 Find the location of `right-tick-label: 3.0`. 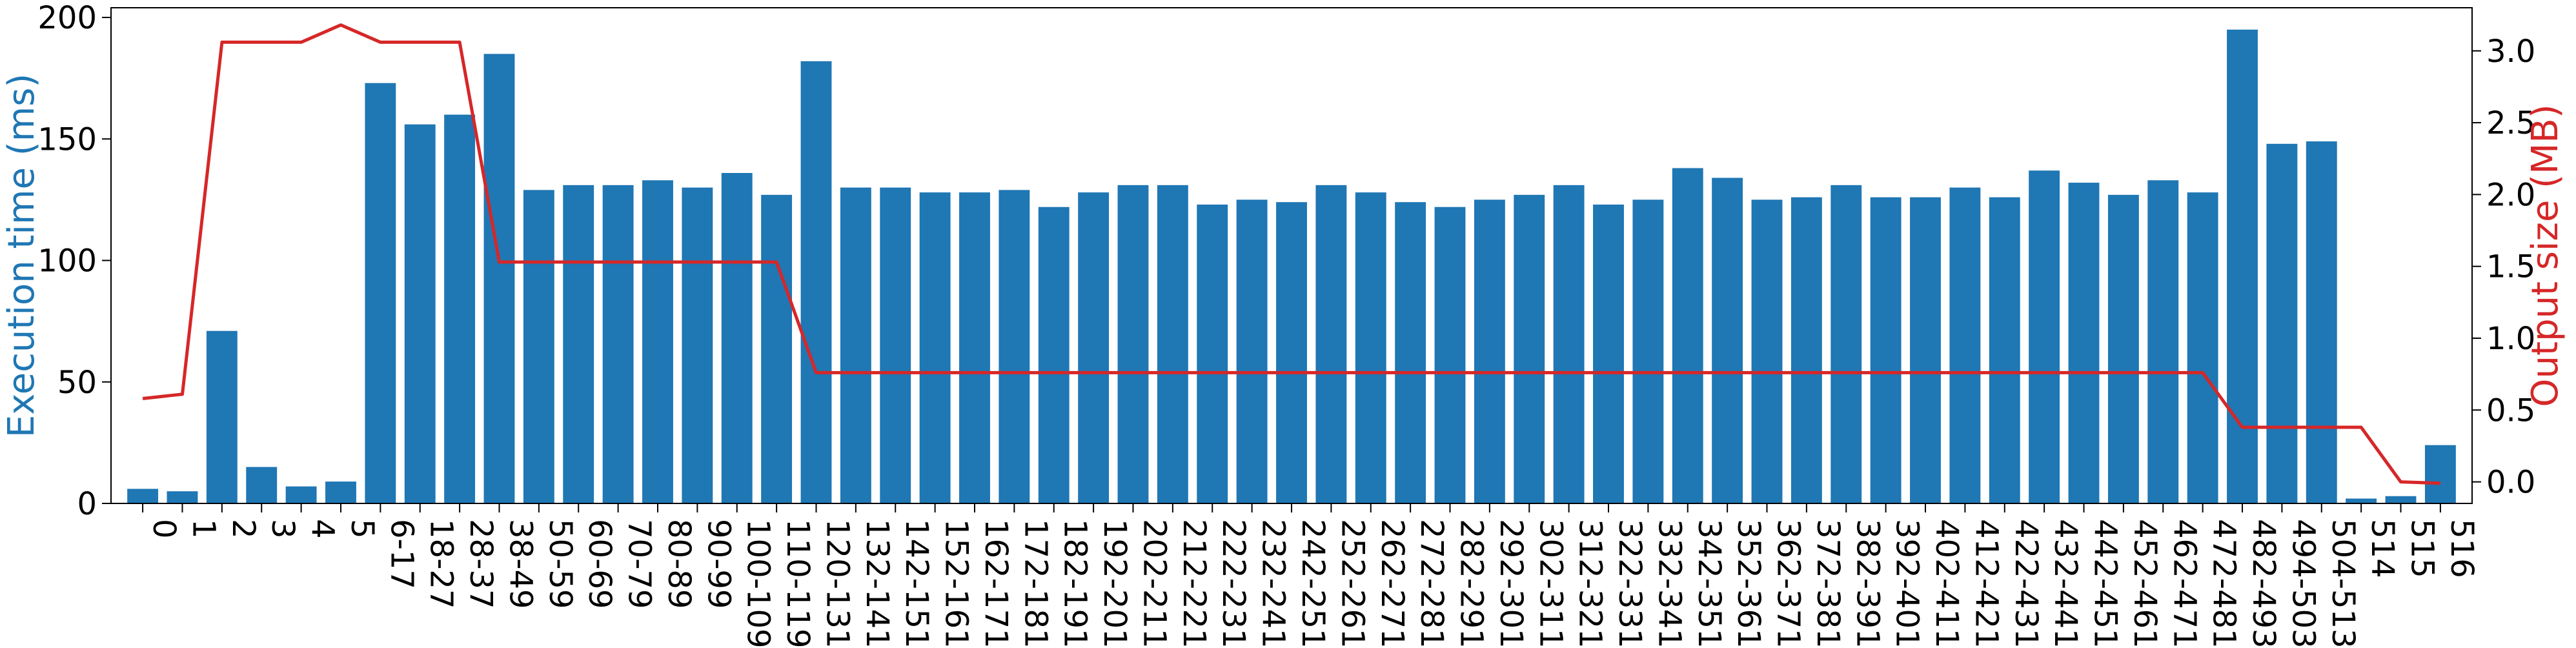

right-tick-label: 3.0 is located at coordinates (2510, 52).